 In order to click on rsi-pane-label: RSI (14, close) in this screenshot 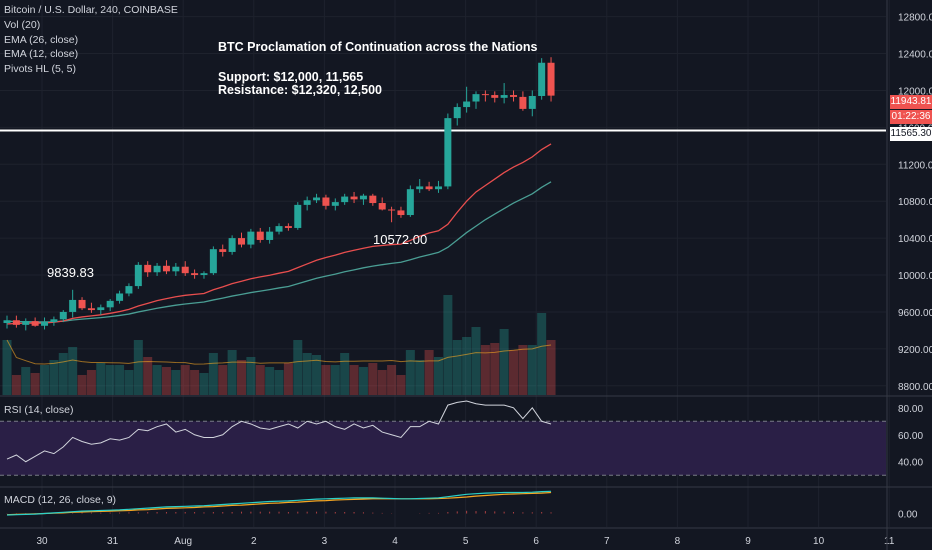, I will do `click(39, 410)`.